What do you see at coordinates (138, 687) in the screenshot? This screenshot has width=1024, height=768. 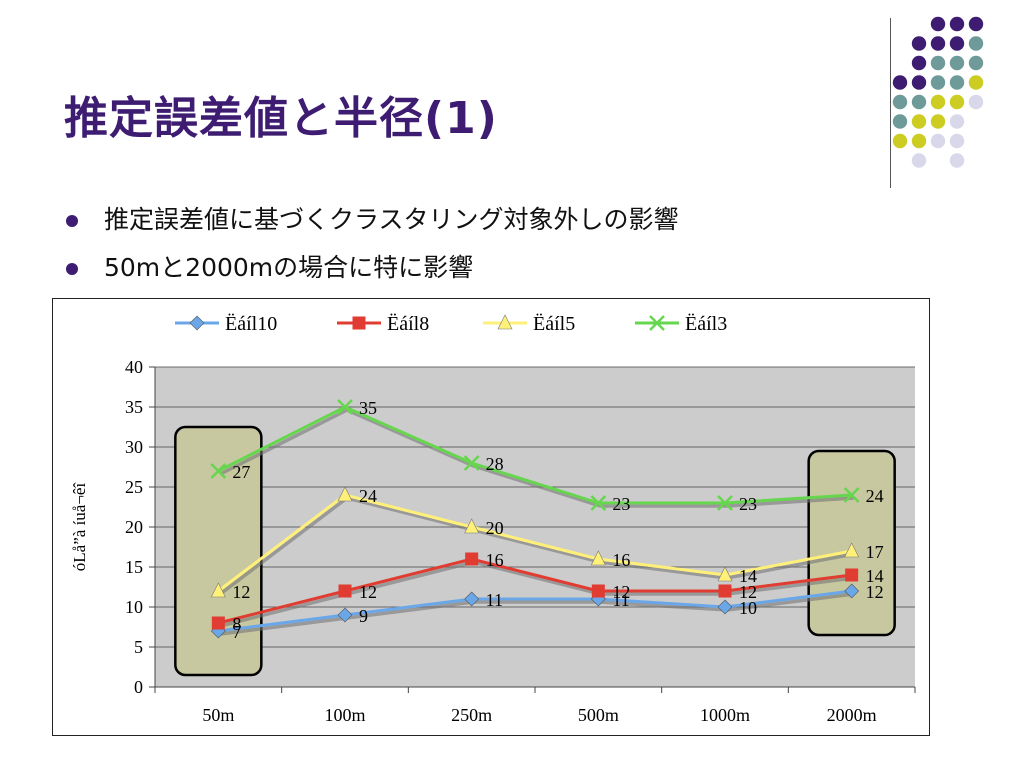 I see `y-tick-label: 0` at bounding box center [138, 687].